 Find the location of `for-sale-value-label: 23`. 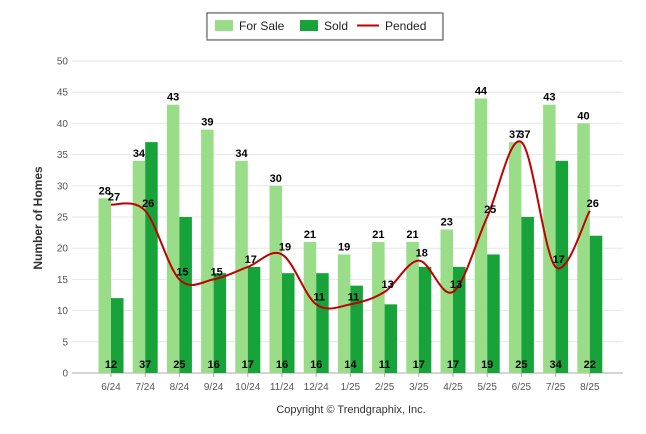

for-sale-value-label: 23 is located at coordinates (447, 222).